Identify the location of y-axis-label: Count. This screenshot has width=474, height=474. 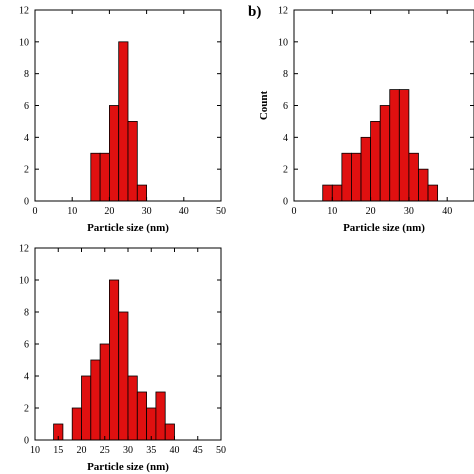
(264, 105).